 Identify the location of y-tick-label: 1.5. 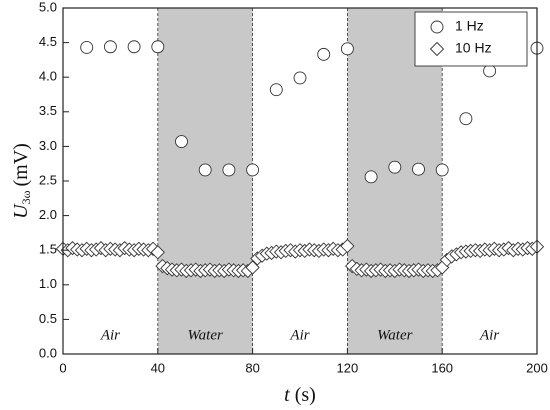
(48, 249).